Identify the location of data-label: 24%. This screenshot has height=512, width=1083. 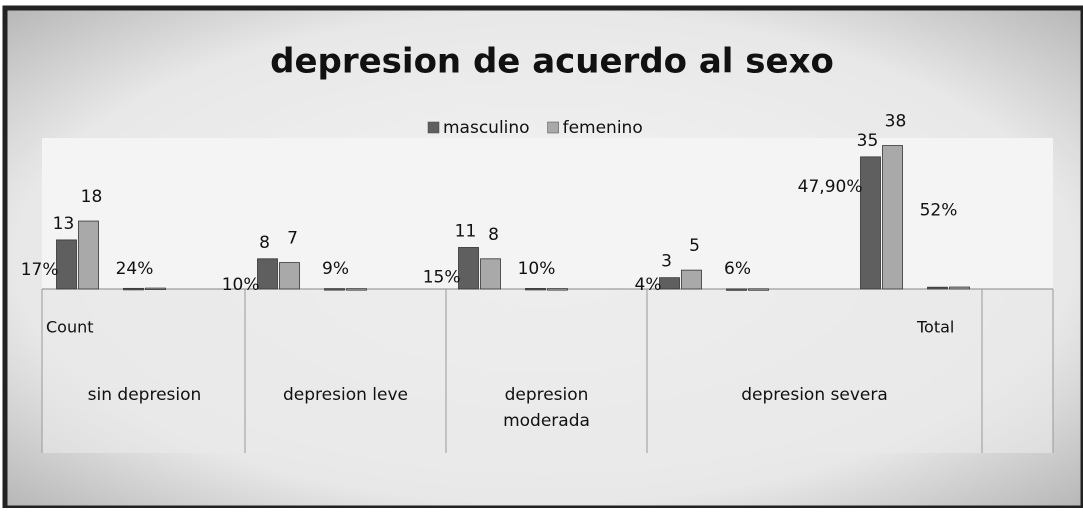
(135, 269).